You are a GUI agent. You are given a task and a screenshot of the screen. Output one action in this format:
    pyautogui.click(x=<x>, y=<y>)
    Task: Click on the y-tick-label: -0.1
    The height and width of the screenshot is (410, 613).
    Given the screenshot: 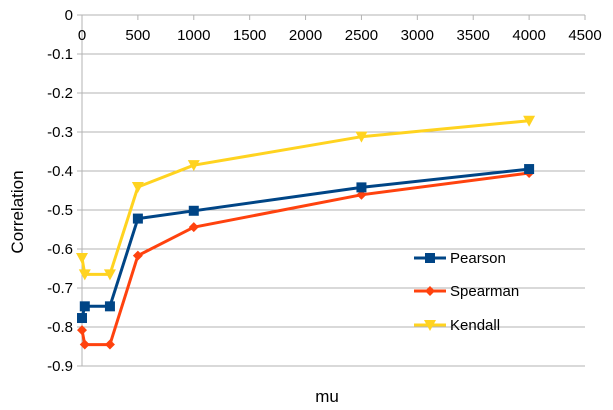 What is the action you would take?
    pyautogui.click(x=60, y=54)
    